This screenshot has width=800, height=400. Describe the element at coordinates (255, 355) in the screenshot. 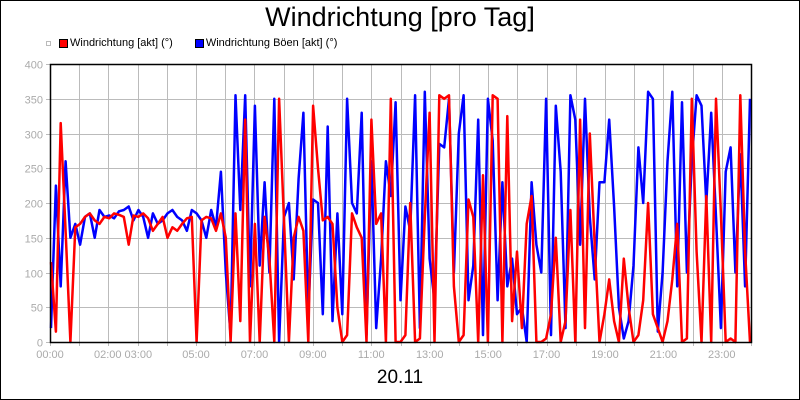

I see `x-tick-label: 07:00` at that location.